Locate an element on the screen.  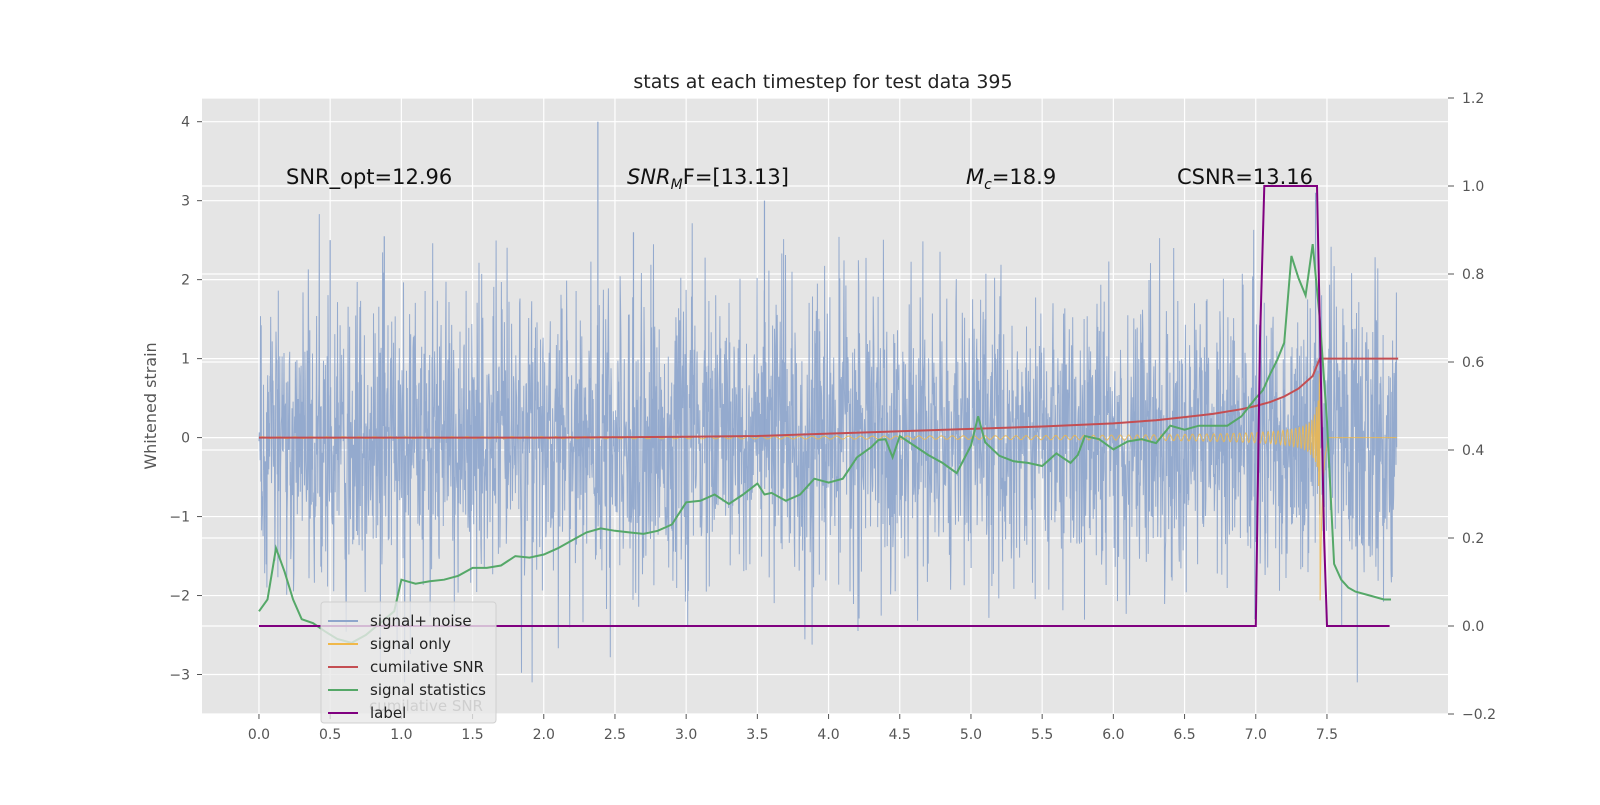
legend-entry: signal+ noise is located at coordinates (421, 621).